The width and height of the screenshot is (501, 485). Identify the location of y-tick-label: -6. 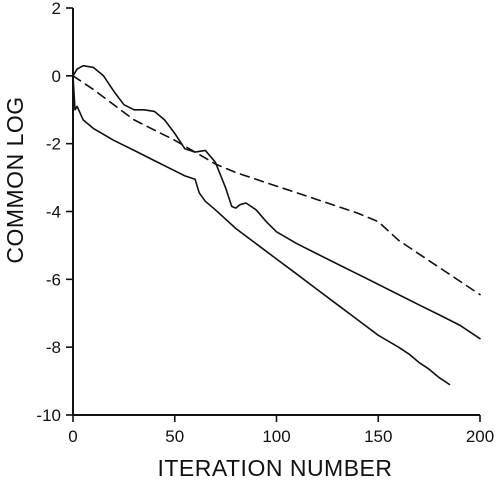
(53, 279).